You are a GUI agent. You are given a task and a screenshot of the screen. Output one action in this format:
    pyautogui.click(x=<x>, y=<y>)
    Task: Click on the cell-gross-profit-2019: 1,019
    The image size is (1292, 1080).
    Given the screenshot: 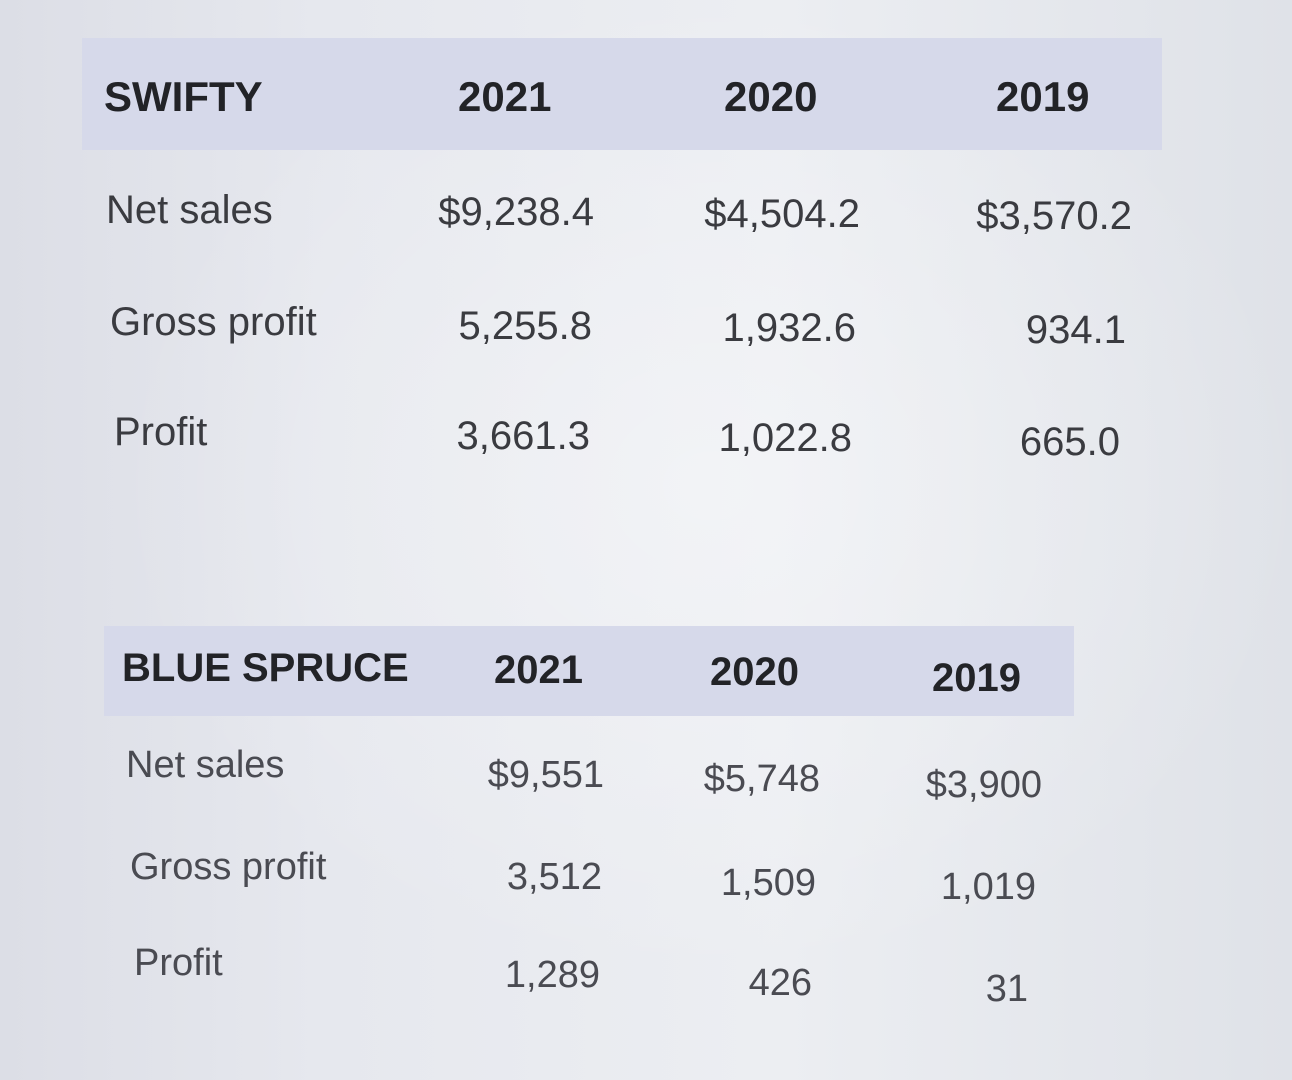 What is the action you would take?
    pyautogui.click(x=988, y=887)
    